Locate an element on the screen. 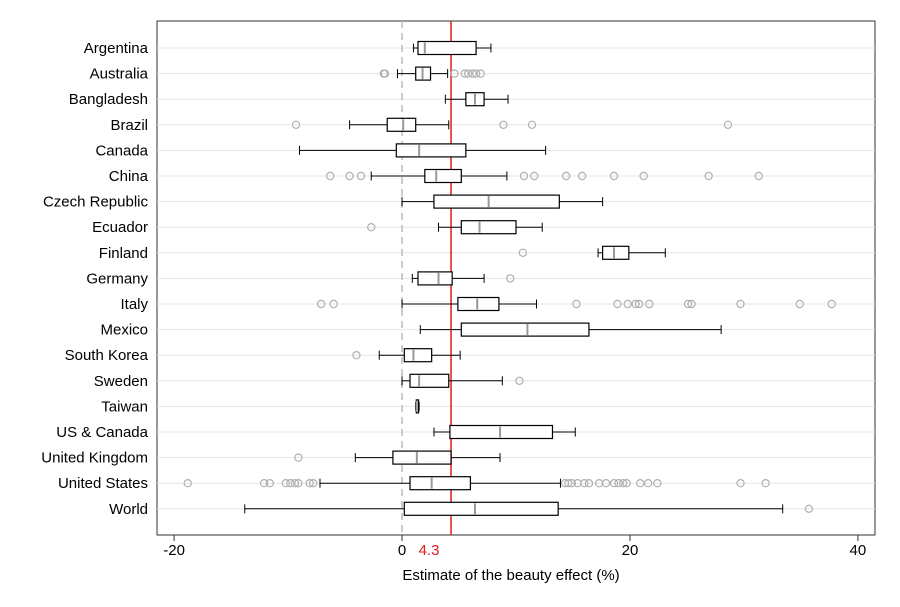 The height and width of the screenshot is (607, 900). category-label: China is located at coordinates (129, 176).